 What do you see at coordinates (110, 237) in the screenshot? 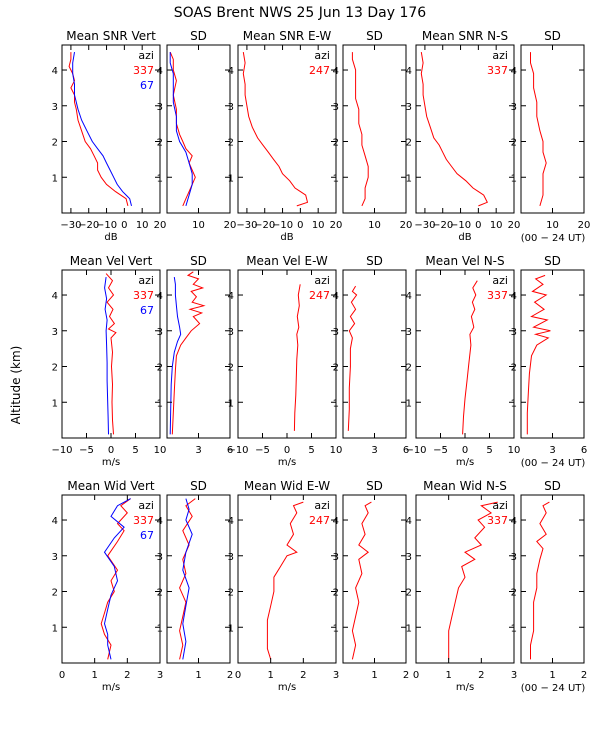
I see `x-axis-label: dB` at bounding box center [110, 237].